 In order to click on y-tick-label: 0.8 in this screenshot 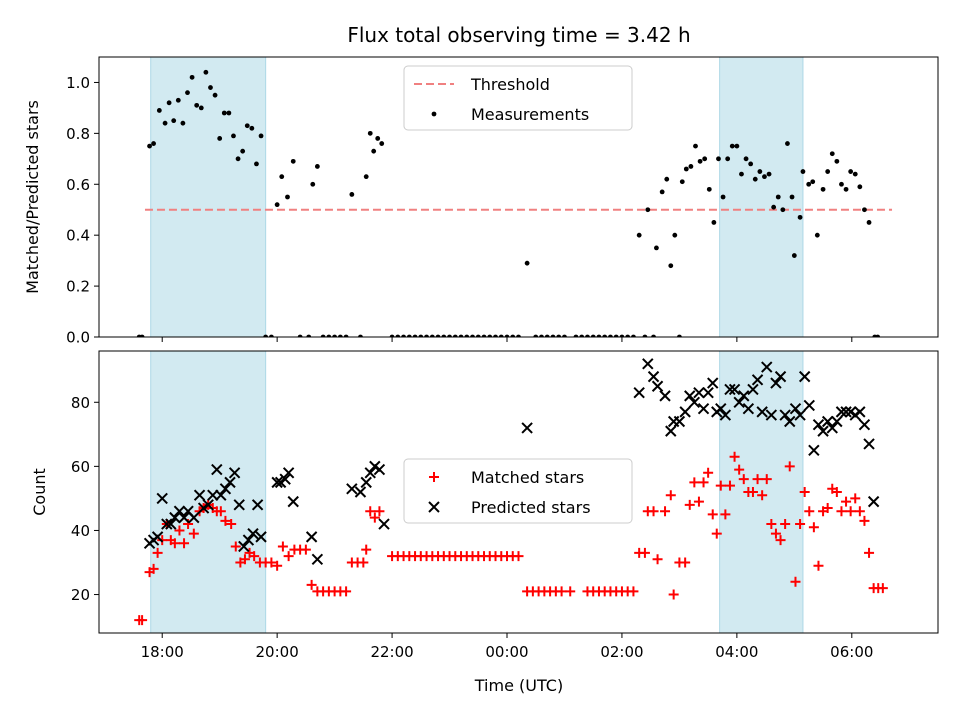, I will do `click(78, 134)`.